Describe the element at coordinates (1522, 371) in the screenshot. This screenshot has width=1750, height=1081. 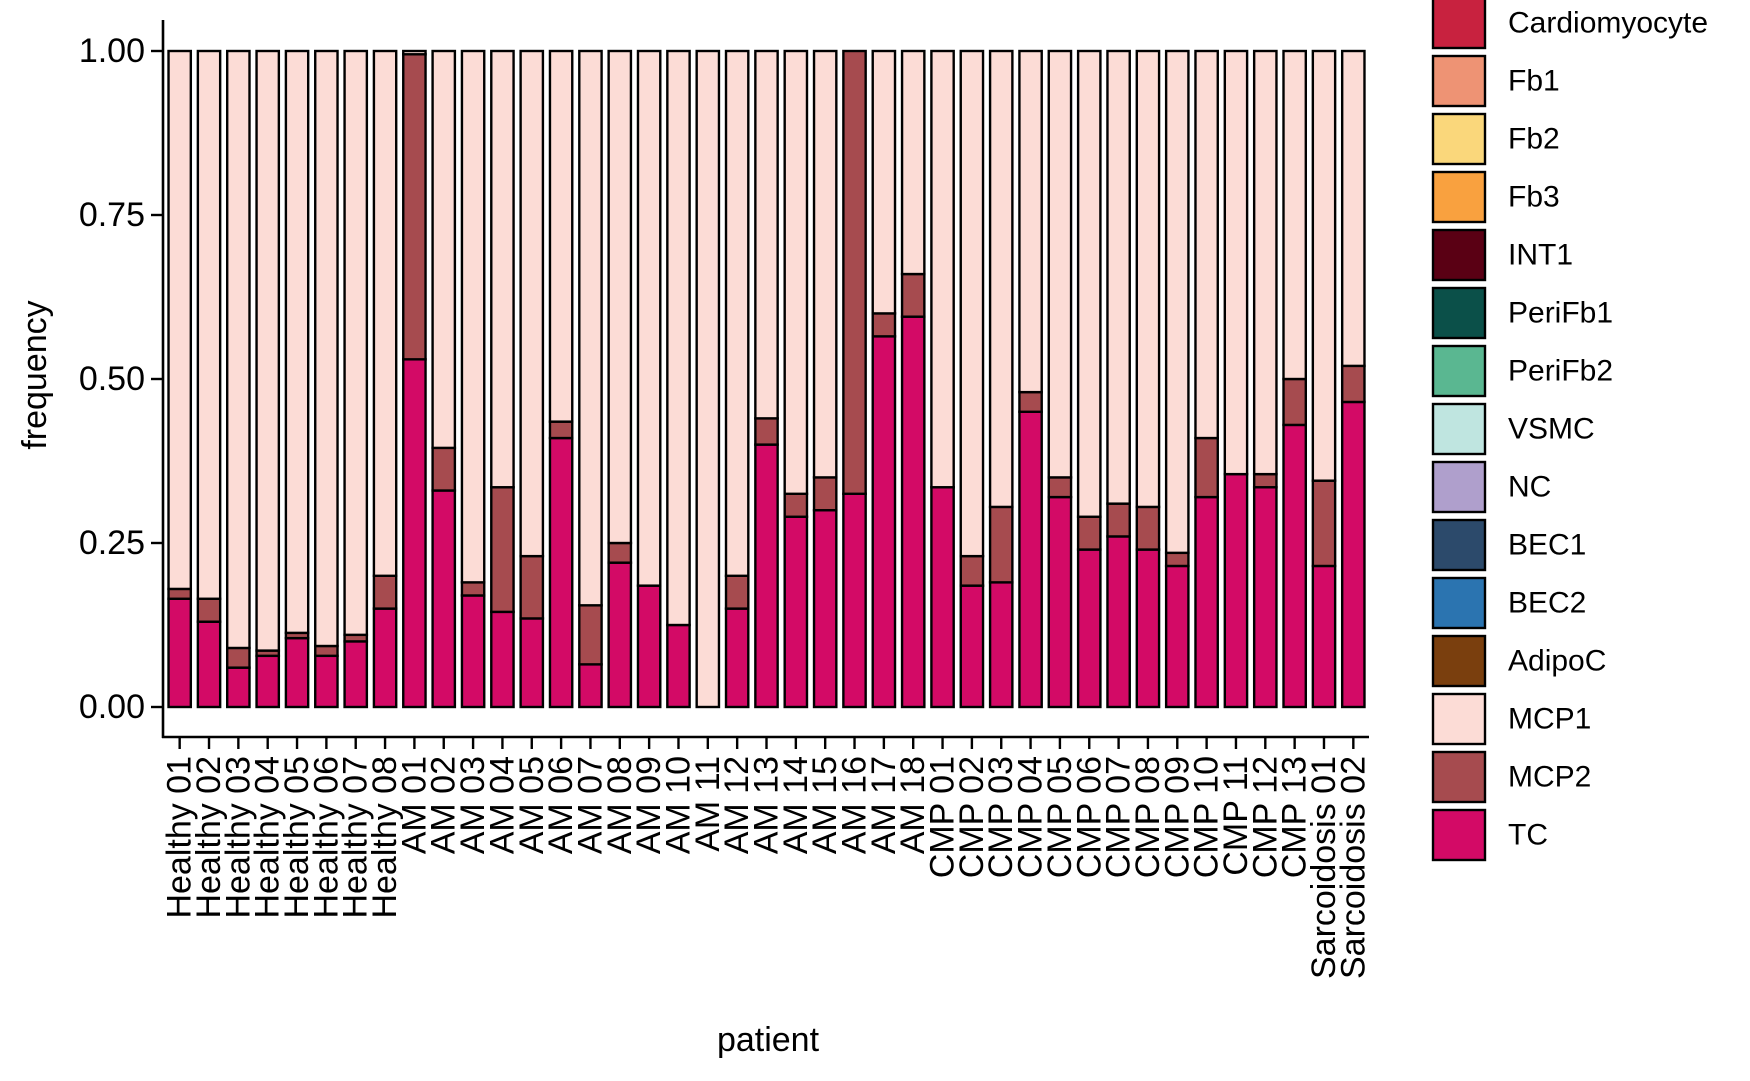
I see `legend-item: PeriFb2` at that location.